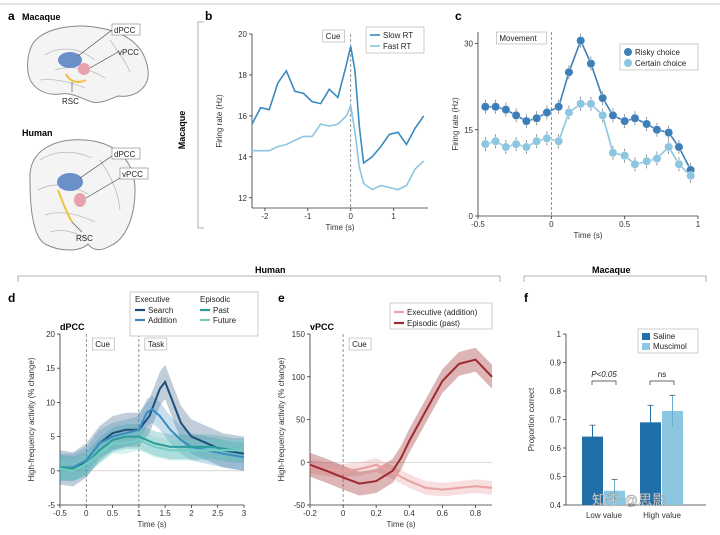  I want to click on c-ylabel: Firing rate (Hz), so click(455, 124).